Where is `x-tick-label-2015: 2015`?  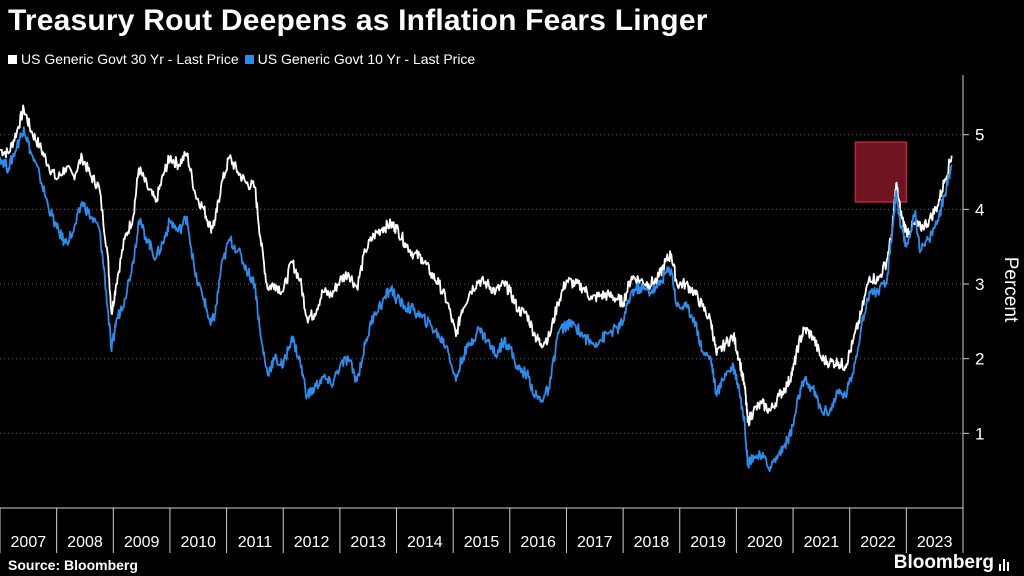
x-tick-label-2015: 2015 is located at coordinates (482, 542).